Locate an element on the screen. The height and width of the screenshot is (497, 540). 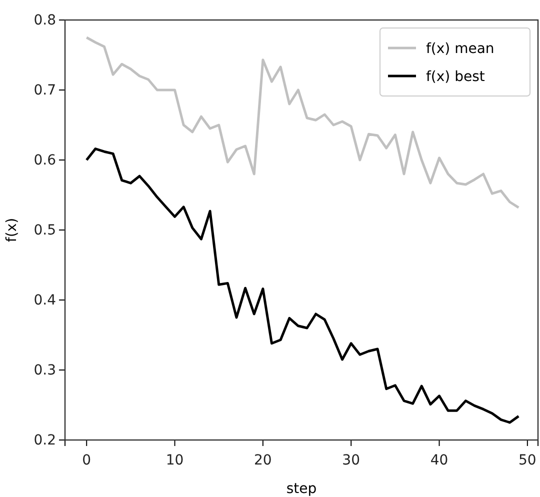
y-tick-label: 0.6 is located at coordinates (45, 160).